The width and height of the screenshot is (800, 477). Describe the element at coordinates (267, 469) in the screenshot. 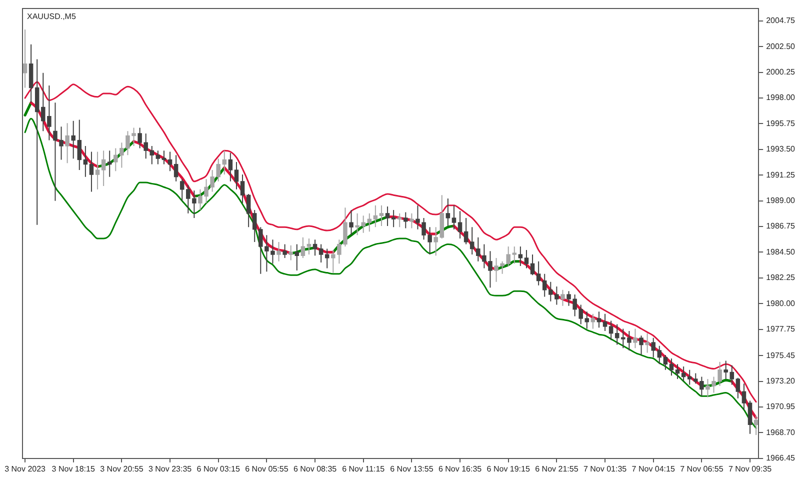

I see `x-tick-label: 6 Nov 05:55` at that location.